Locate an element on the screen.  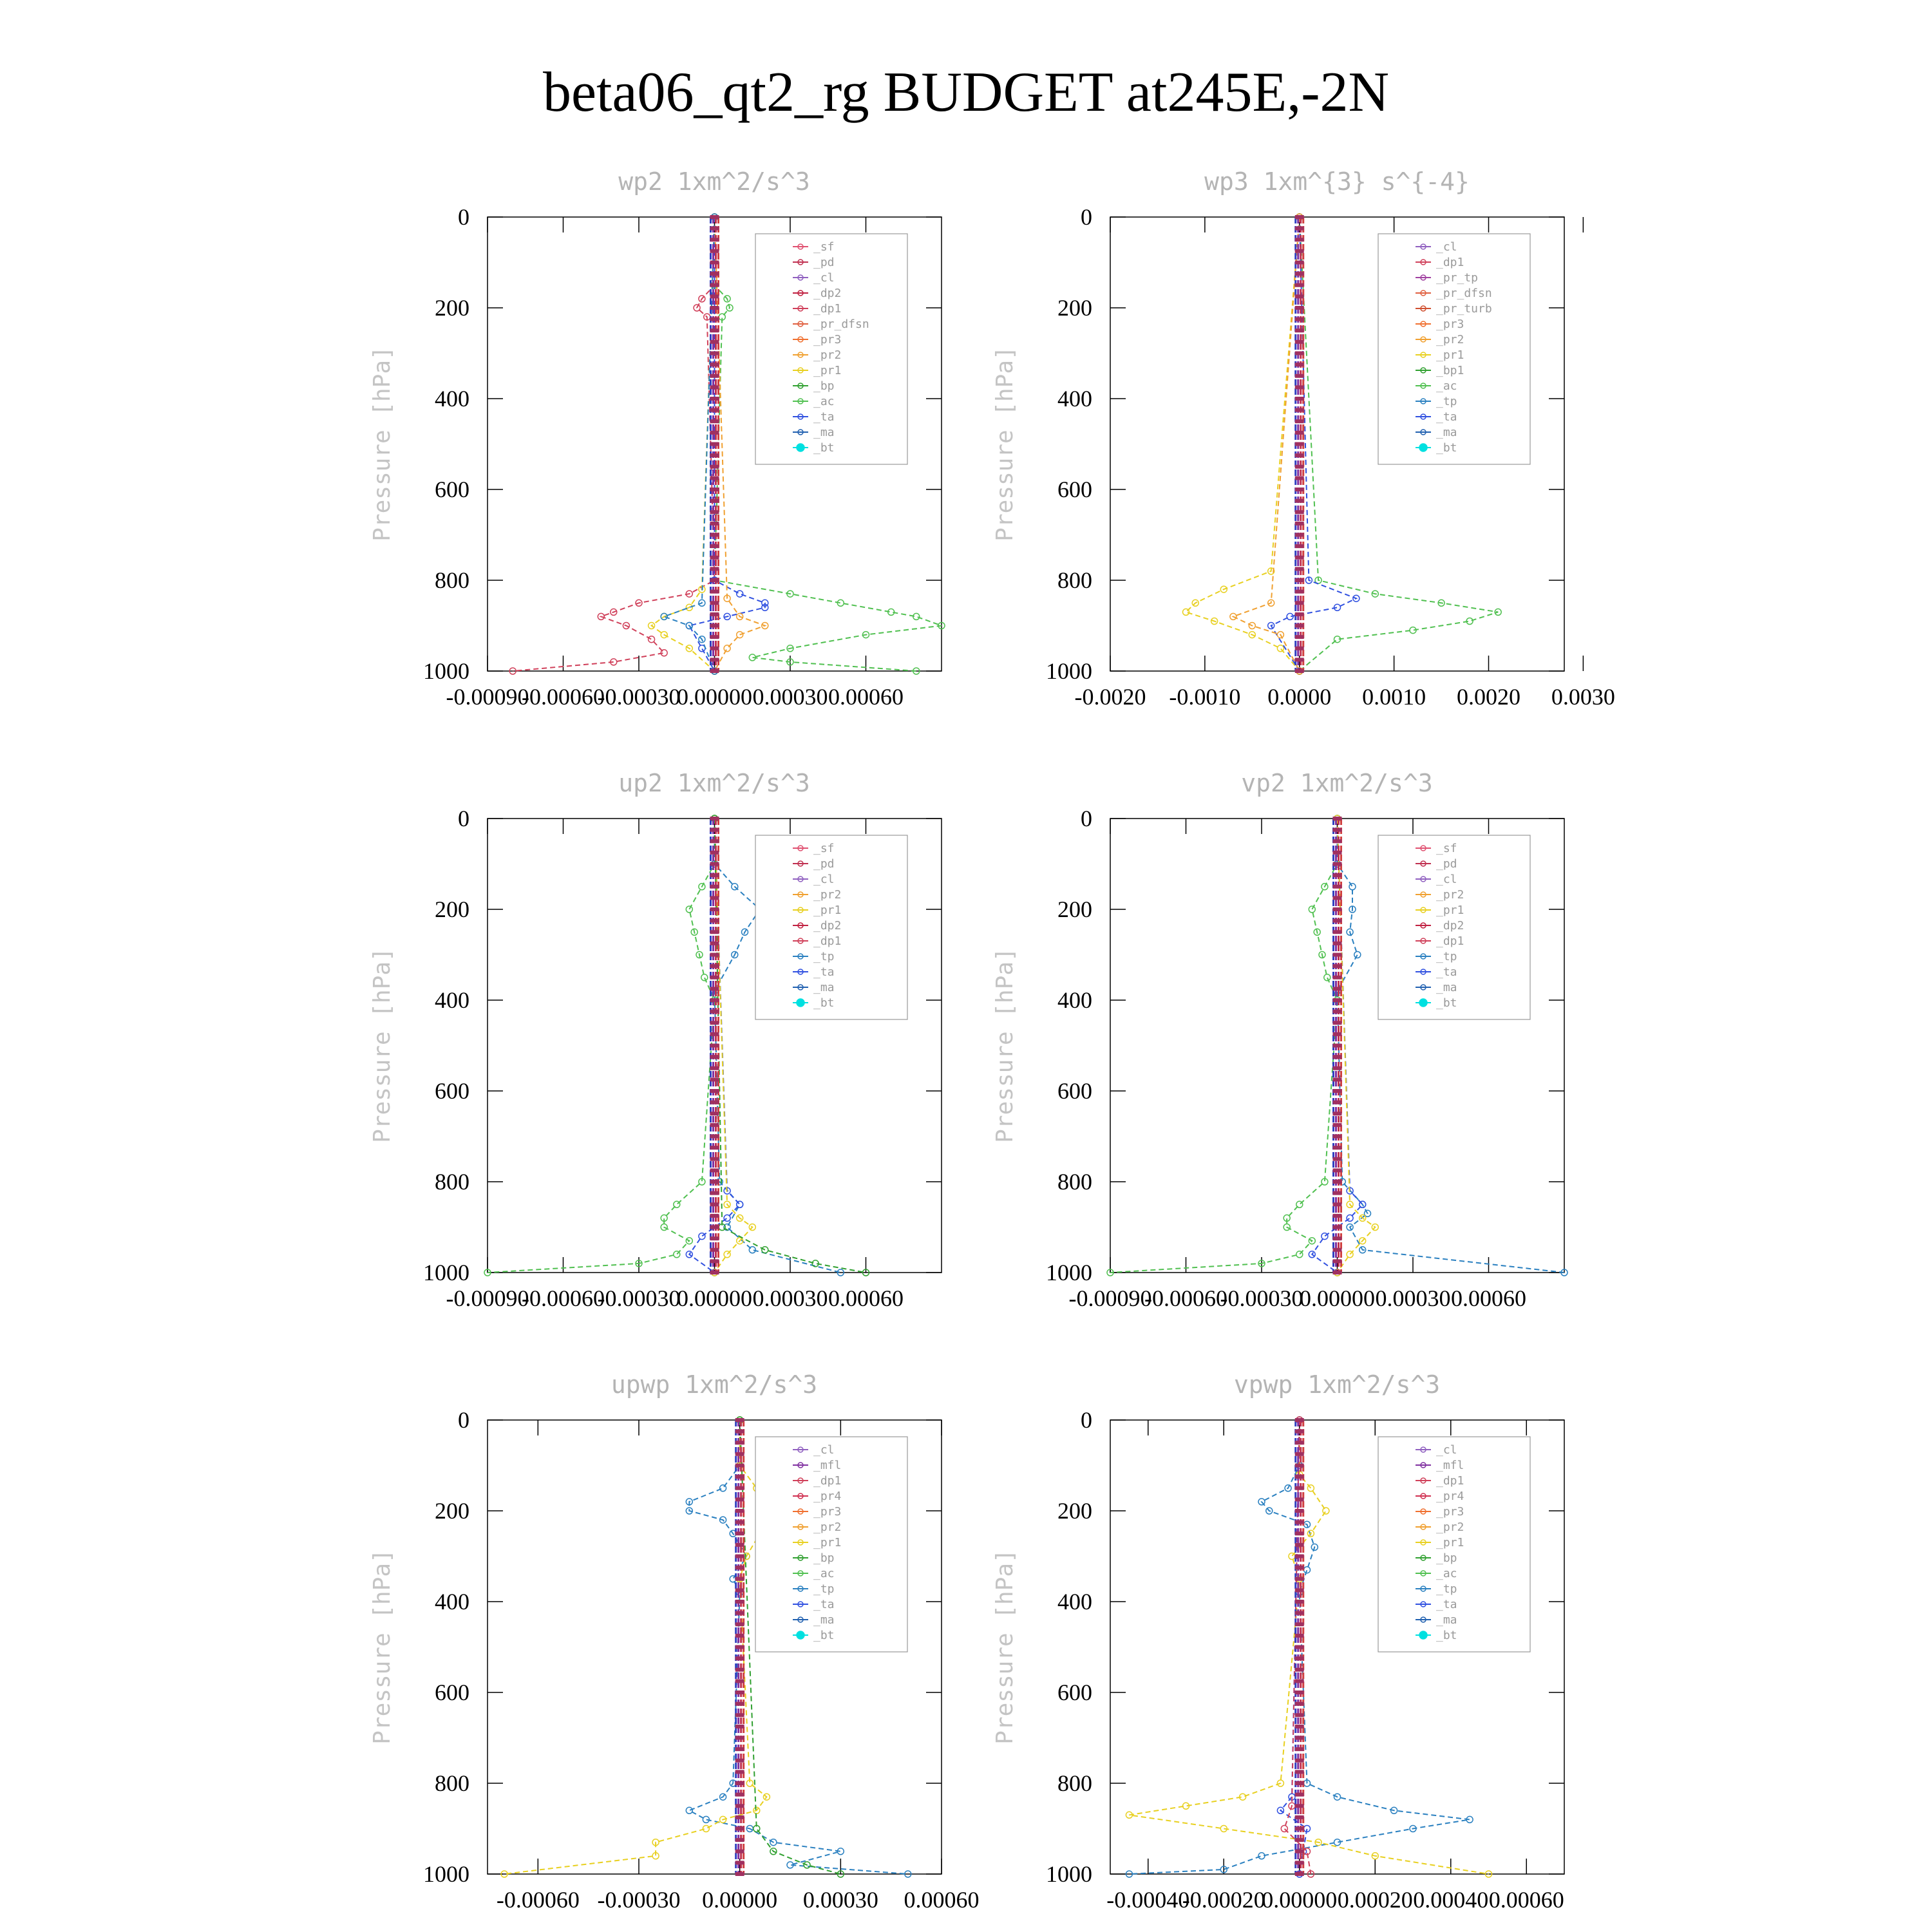
legend-entry: _pr_tp is located at coordinates (1457, 278).